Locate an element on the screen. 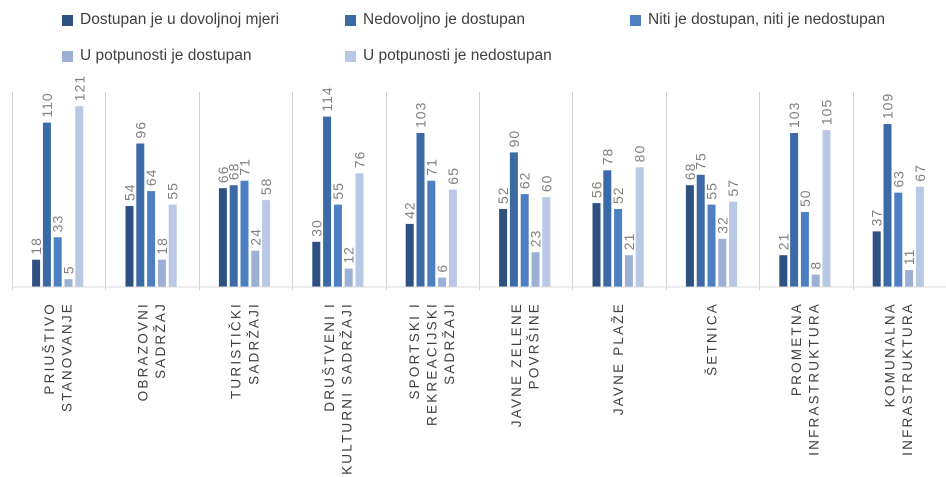  category-label: PRIUŠTIVO STANOVANJE is located at coordinates (58, 357).